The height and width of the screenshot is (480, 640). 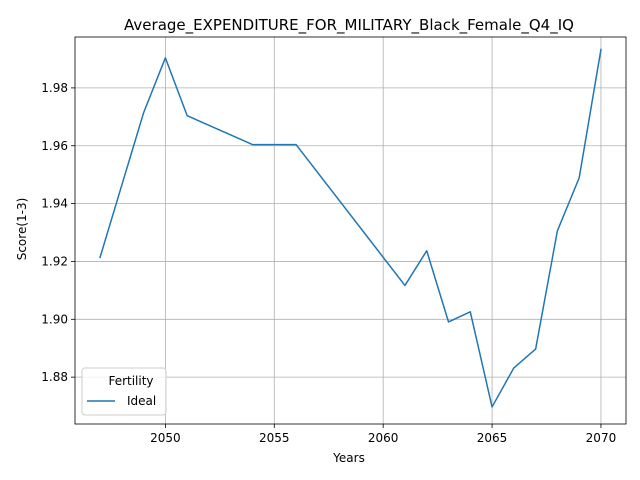 What do you see at coordinates (601, 438) in the screenshot?
I see `x-tick-label-2070: 2070` at bounding box center [601, 438].